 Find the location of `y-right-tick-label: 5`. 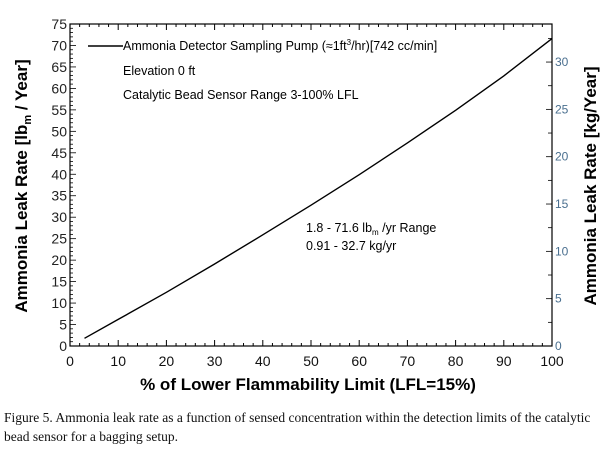

y-right-tick-label: 5 is located at coordinates (558, 299).